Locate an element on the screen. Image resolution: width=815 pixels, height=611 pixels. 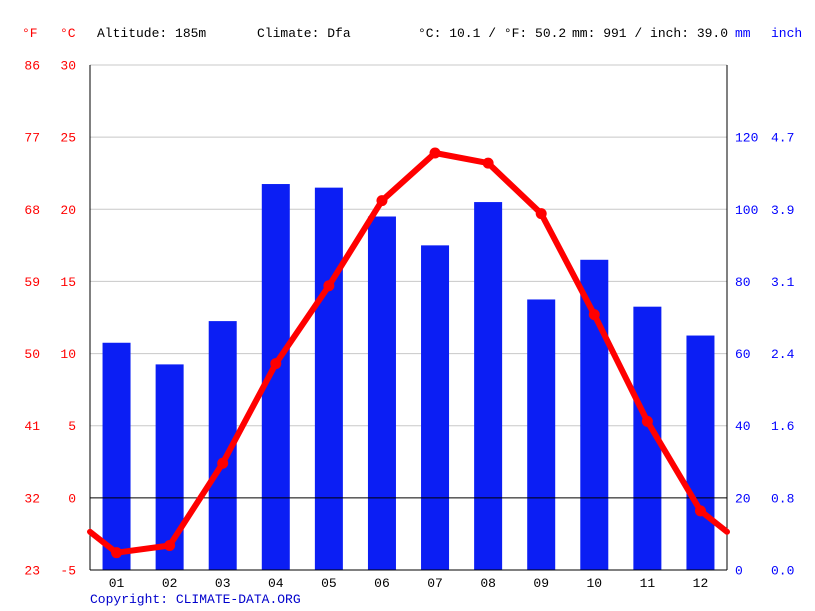
tick-label-fahrenheit: 41 is located at coordinates (32, 426).